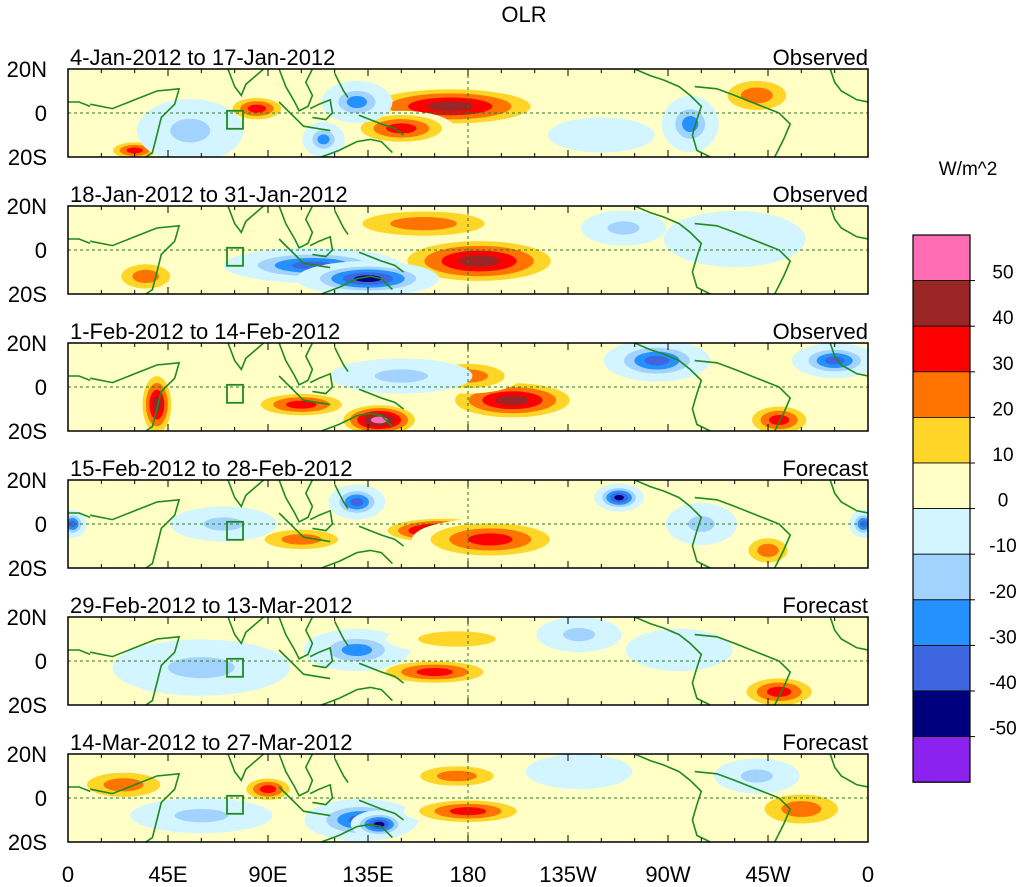  I want to click on figure-title: OLR, so click(523, 14).